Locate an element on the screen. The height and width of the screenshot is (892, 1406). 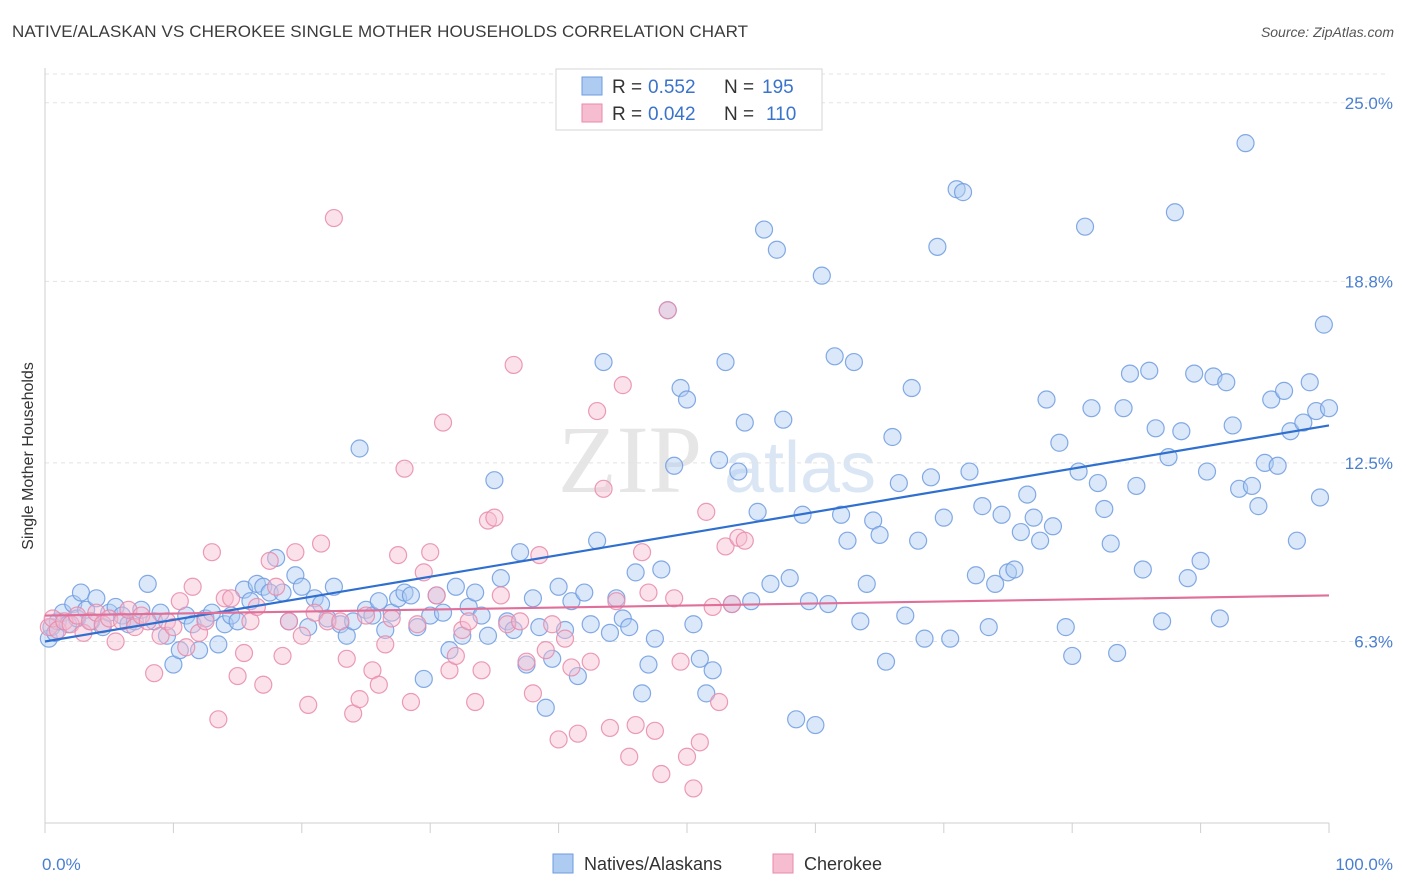
legend-n-label-cherokee: N = is located at coordinates (739, 114).